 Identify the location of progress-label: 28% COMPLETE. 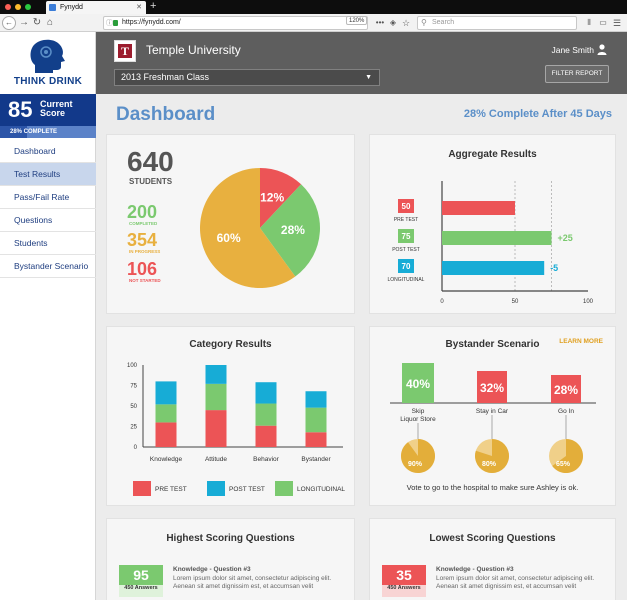
(34, 132).